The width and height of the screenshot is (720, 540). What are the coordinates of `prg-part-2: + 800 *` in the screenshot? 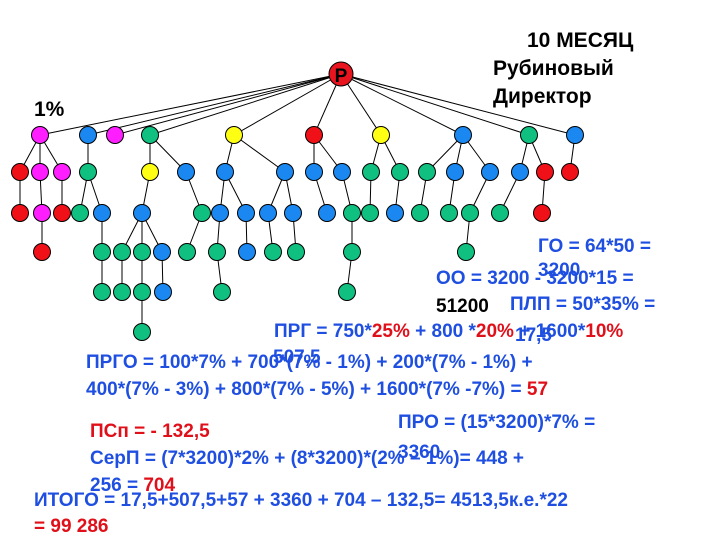 It's located at (442, 331).